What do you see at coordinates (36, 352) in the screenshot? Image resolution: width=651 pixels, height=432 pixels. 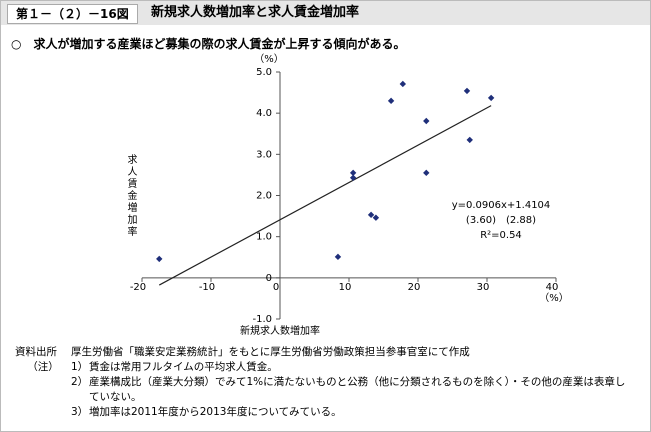 I see `source-label: 資料出所` at bounding box center [36, 352].